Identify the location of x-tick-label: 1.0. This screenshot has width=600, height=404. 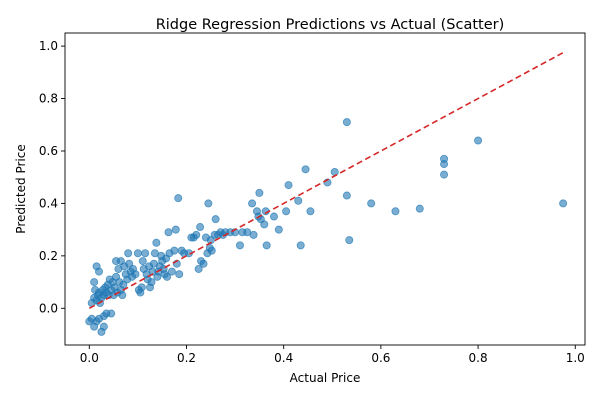
(575, 358).